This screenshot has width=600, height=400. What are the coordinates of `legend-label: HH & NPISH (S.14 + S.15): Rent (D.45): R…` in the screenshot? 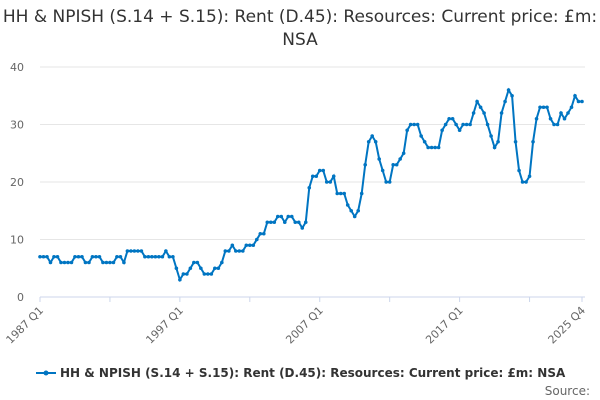 It's located at (313, 373).